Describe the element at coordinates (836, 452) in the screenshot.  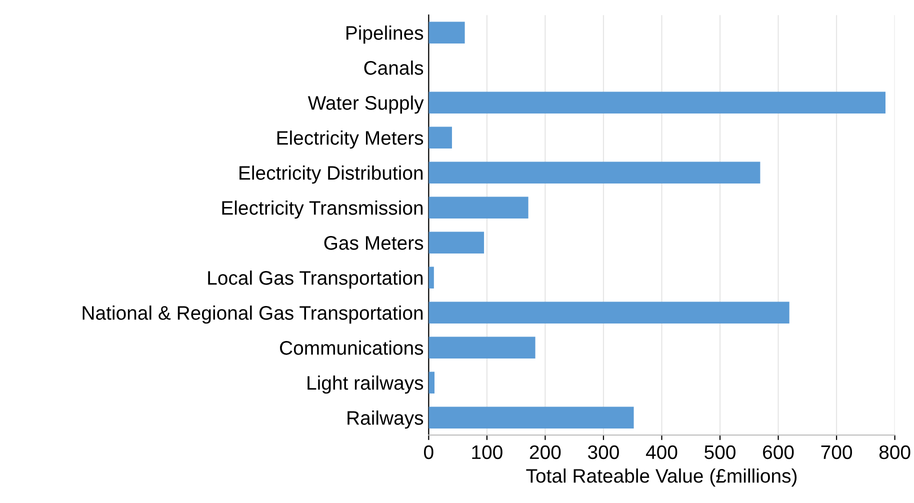
I see `x-tick-label: 700` at that location.